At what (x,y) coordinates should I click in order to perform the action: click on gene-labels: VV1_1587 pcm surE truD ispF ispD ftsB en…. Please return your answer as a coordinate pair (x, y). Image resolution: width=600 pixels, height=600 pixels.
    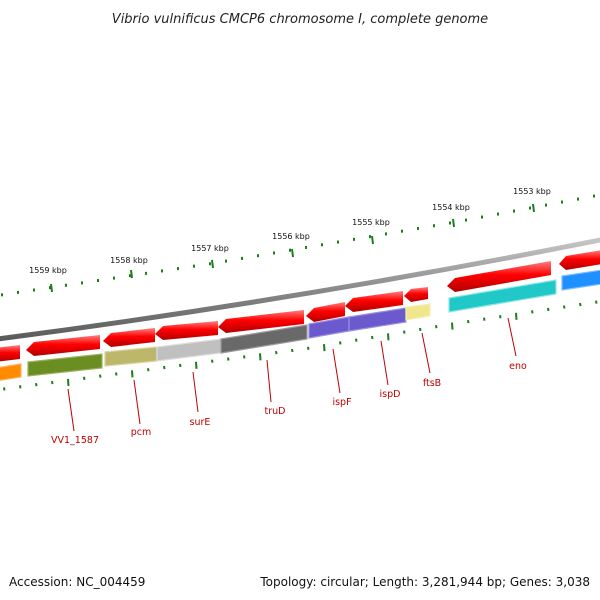
    Looking at the image, I should click on (289, 403).